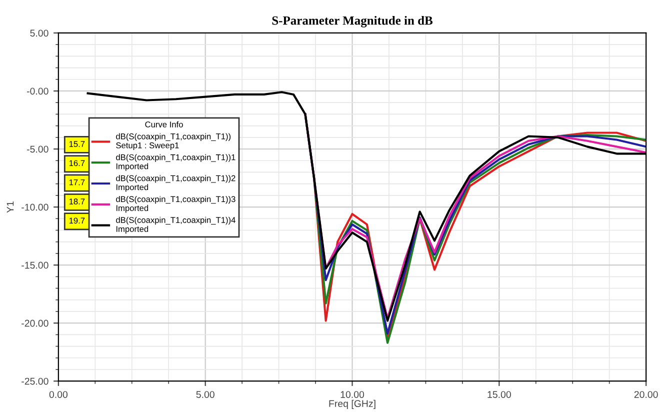  What do you see at coordinates (37, 149) in the screenshot?
I see `y-tick-label: -5.00` at bounding box center [37, 149].